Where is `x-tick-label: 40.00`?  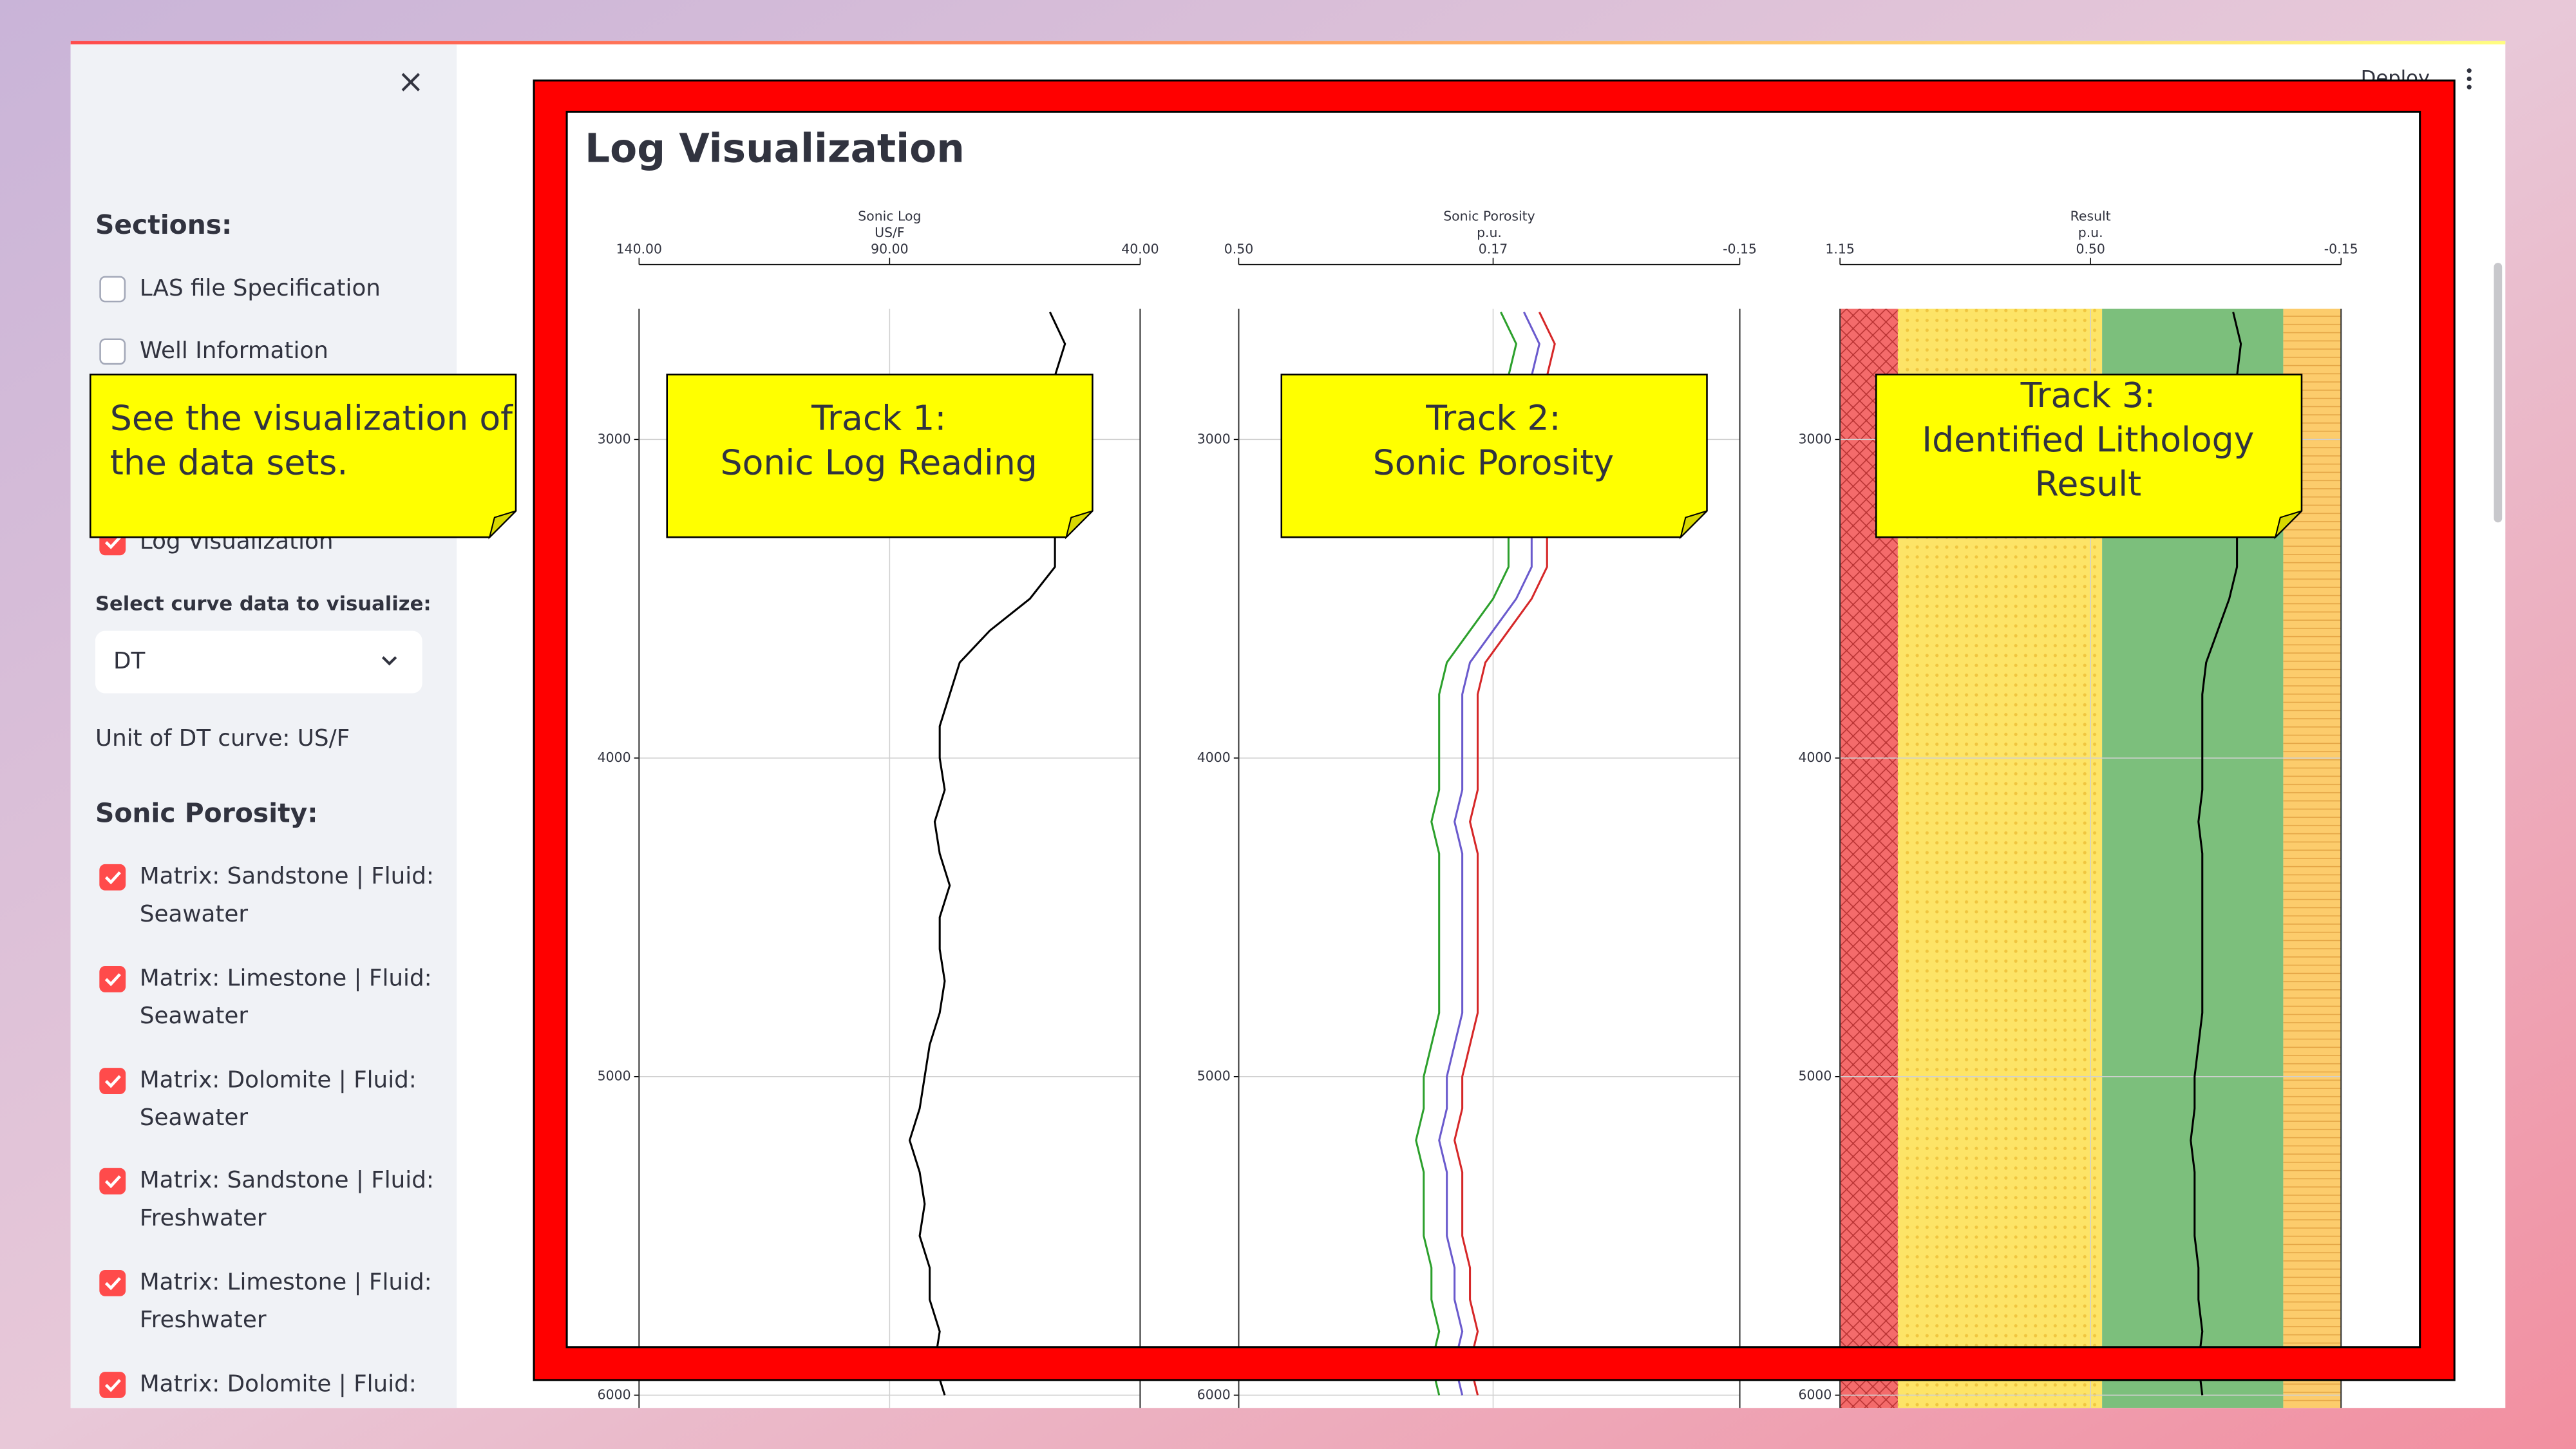
x-tick-label: 40.00 is located at coordinates (1140, 249).